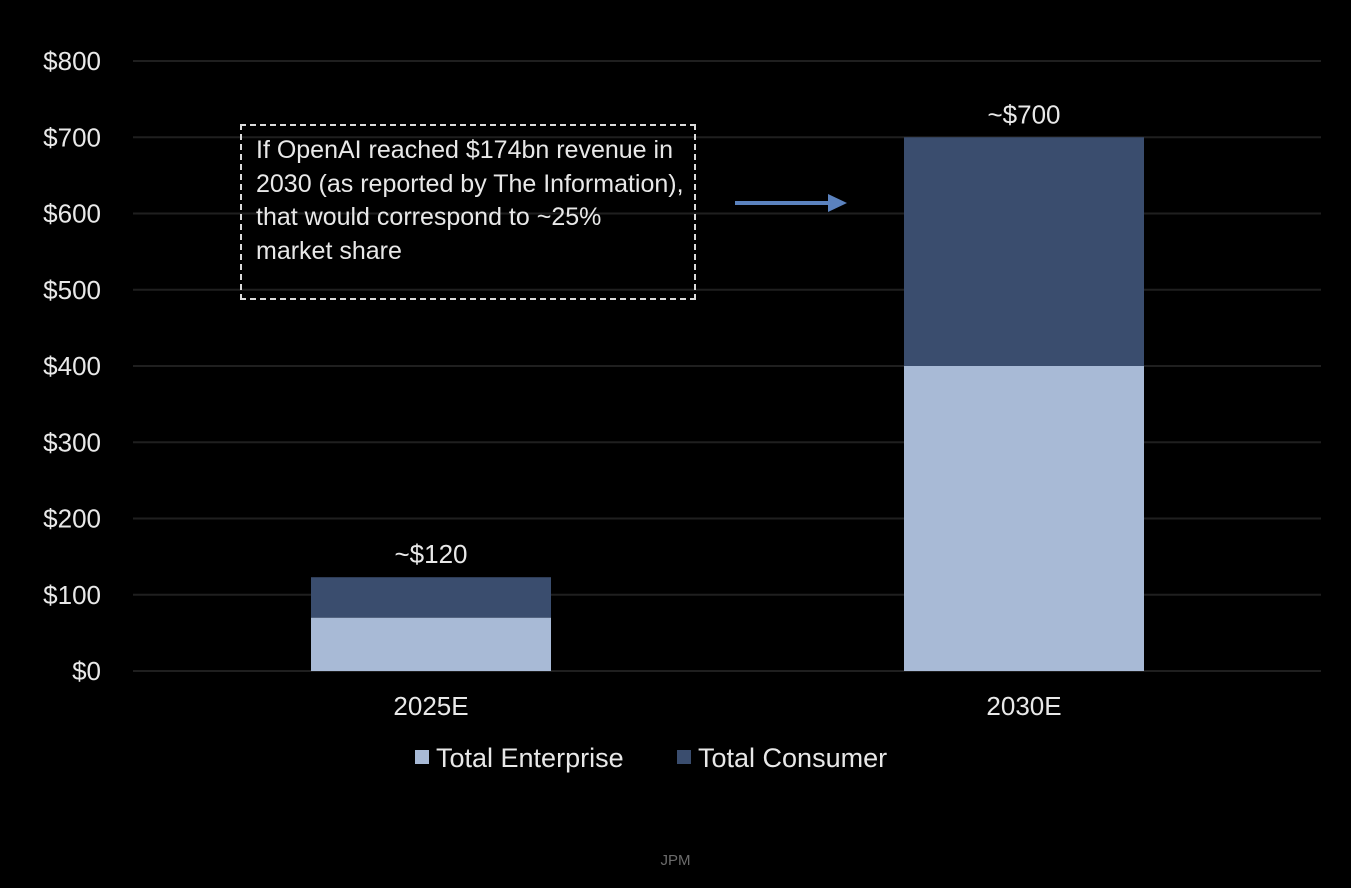 The image size is (1351, 888). Describe the element at coordinates (422, 757) in the screenshot. I see `legend-swatch-total-enterprise` at that location.